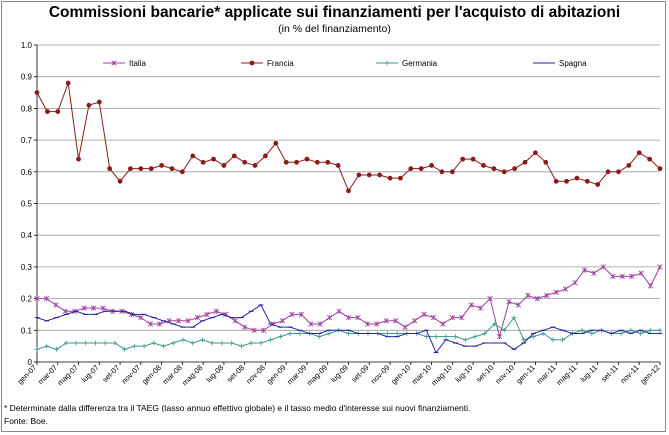 The image size is (669, 435). What do you see at coordinates (27, 45) in the screenshot?
I see `y-tick-label: 1.0` at bounding box center [27, 45].